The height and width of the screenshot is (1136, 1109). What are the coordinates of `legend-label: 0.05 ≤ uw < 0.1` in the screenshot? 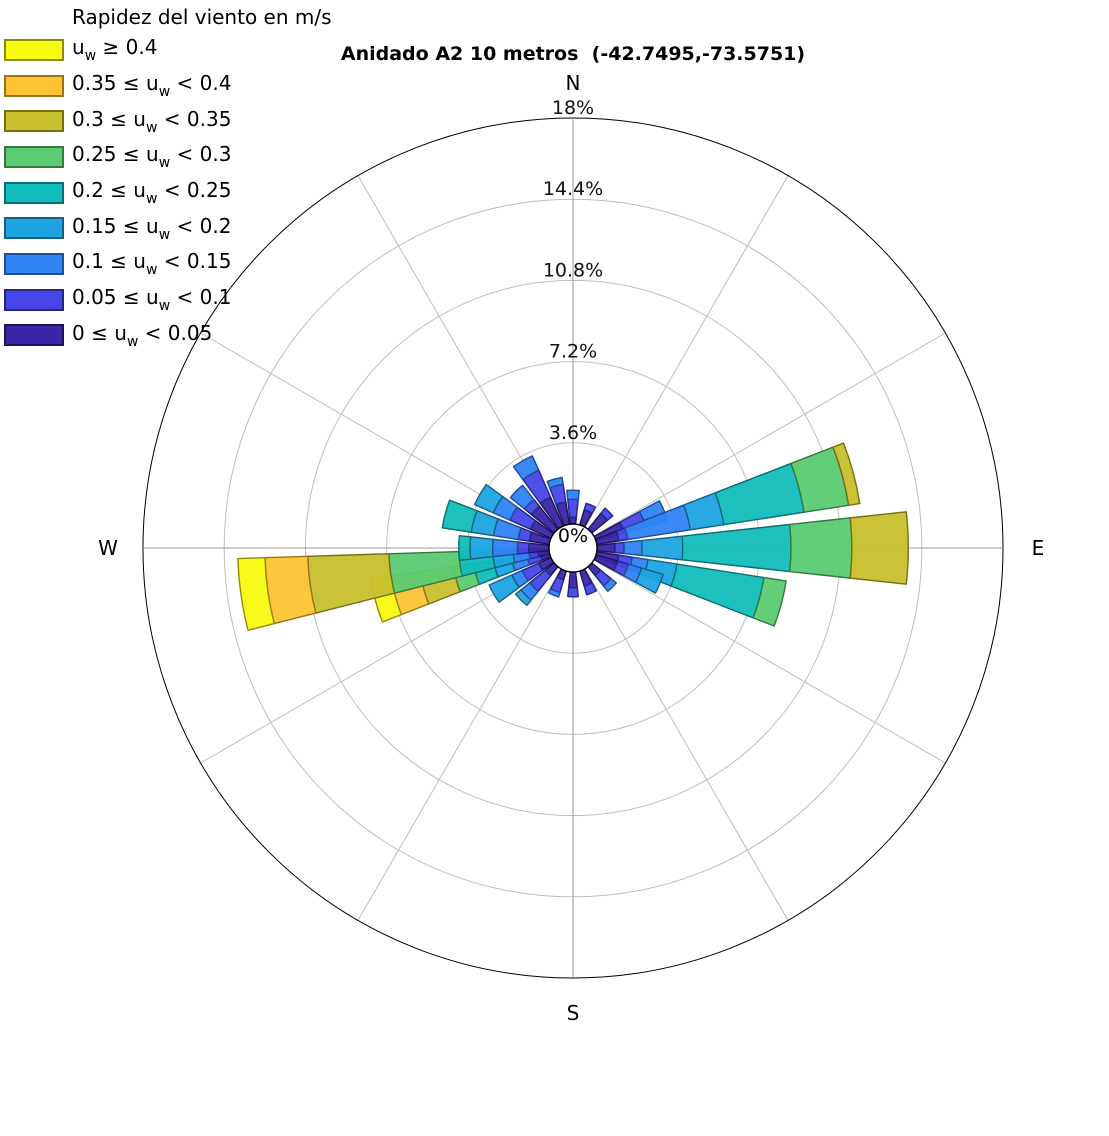 It's located at (152, 300).